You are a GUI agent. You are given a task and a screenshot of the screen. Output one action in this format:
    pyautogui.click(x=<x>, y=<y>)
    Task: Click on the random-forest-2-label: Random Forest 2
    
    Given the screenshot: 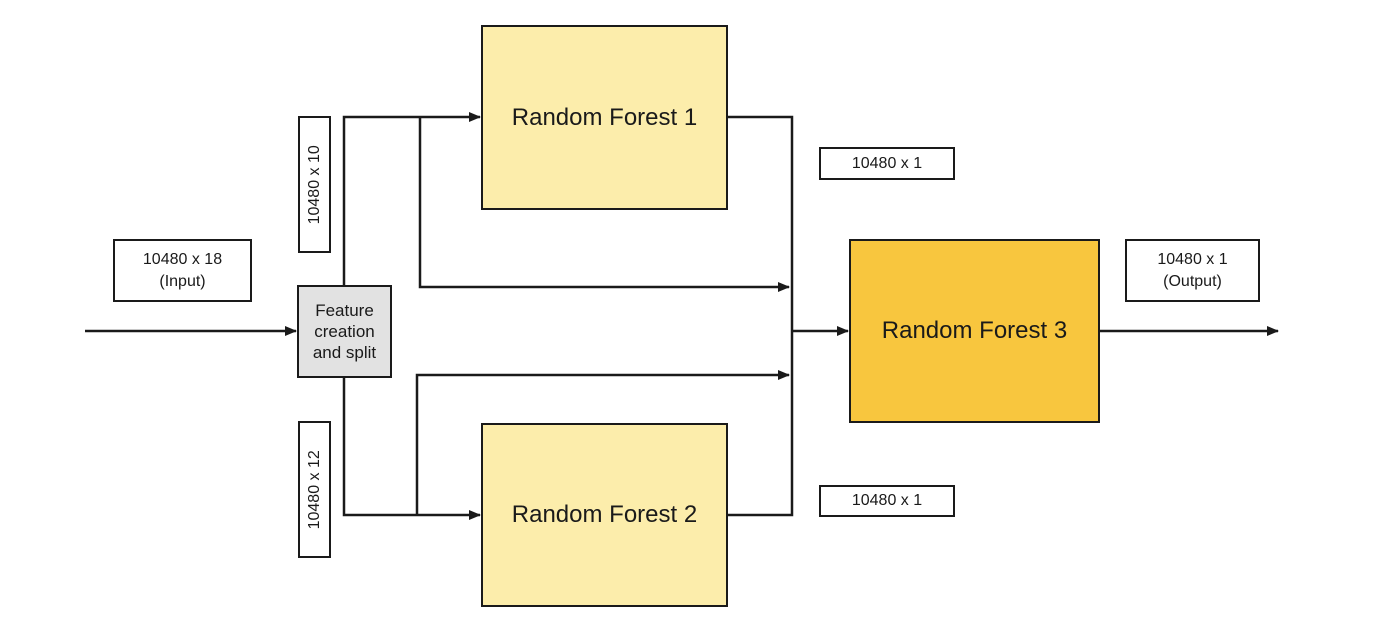 What is the action you would take?
    pyautogui.click(x=604, y=514)
    